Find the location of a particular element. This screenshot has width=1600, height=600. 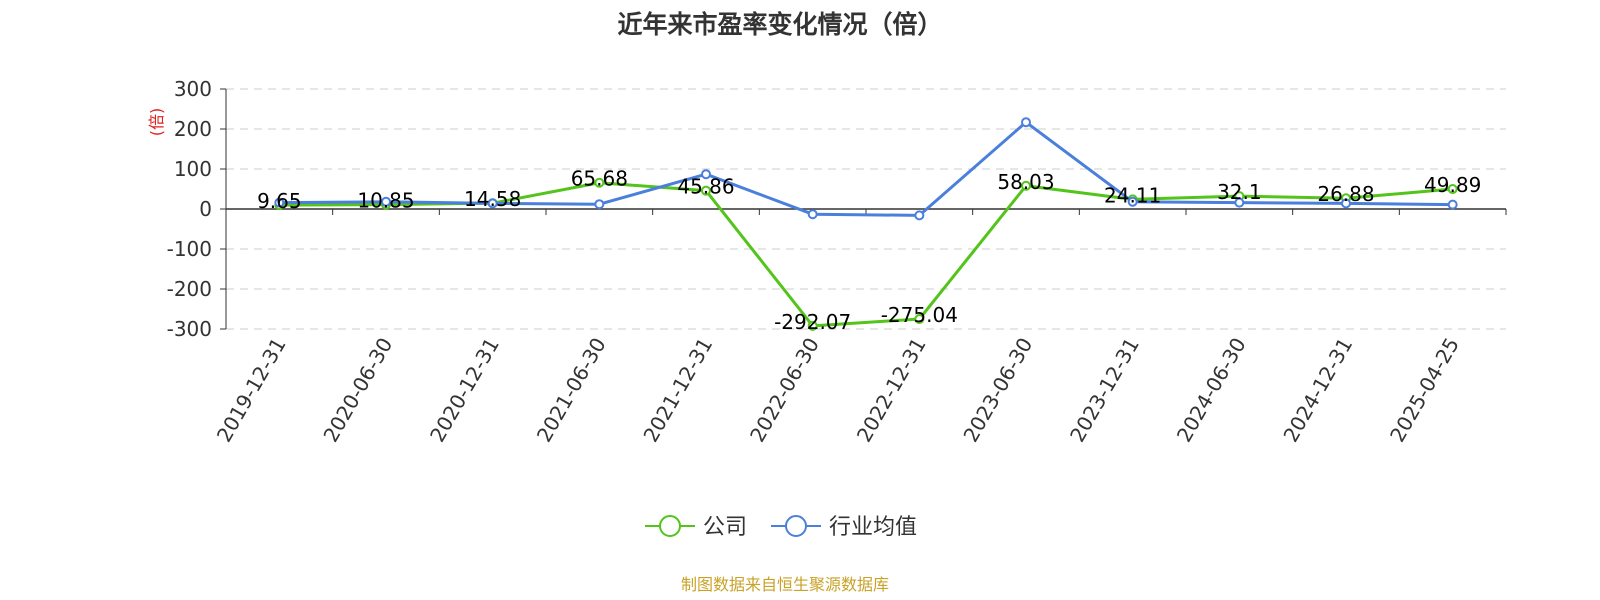

data-label: 65.68 is located at coordinates (599, 179).